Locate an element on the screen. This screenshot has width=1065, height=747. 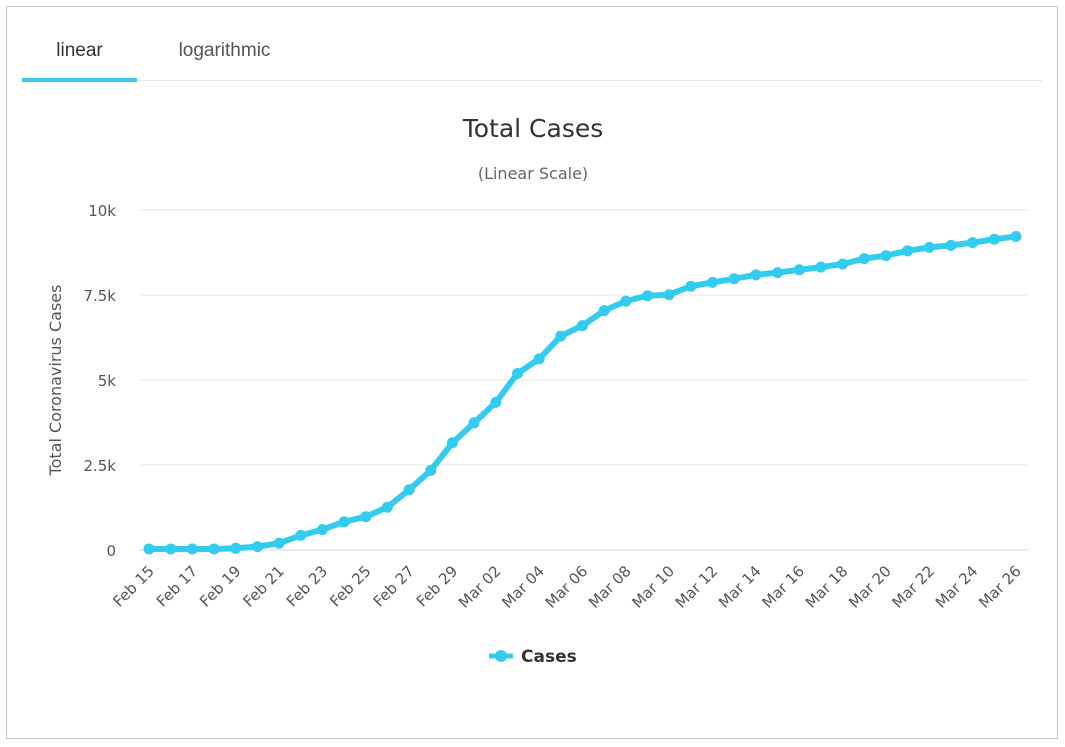
legend-marker is located at coordinates (501, 656).